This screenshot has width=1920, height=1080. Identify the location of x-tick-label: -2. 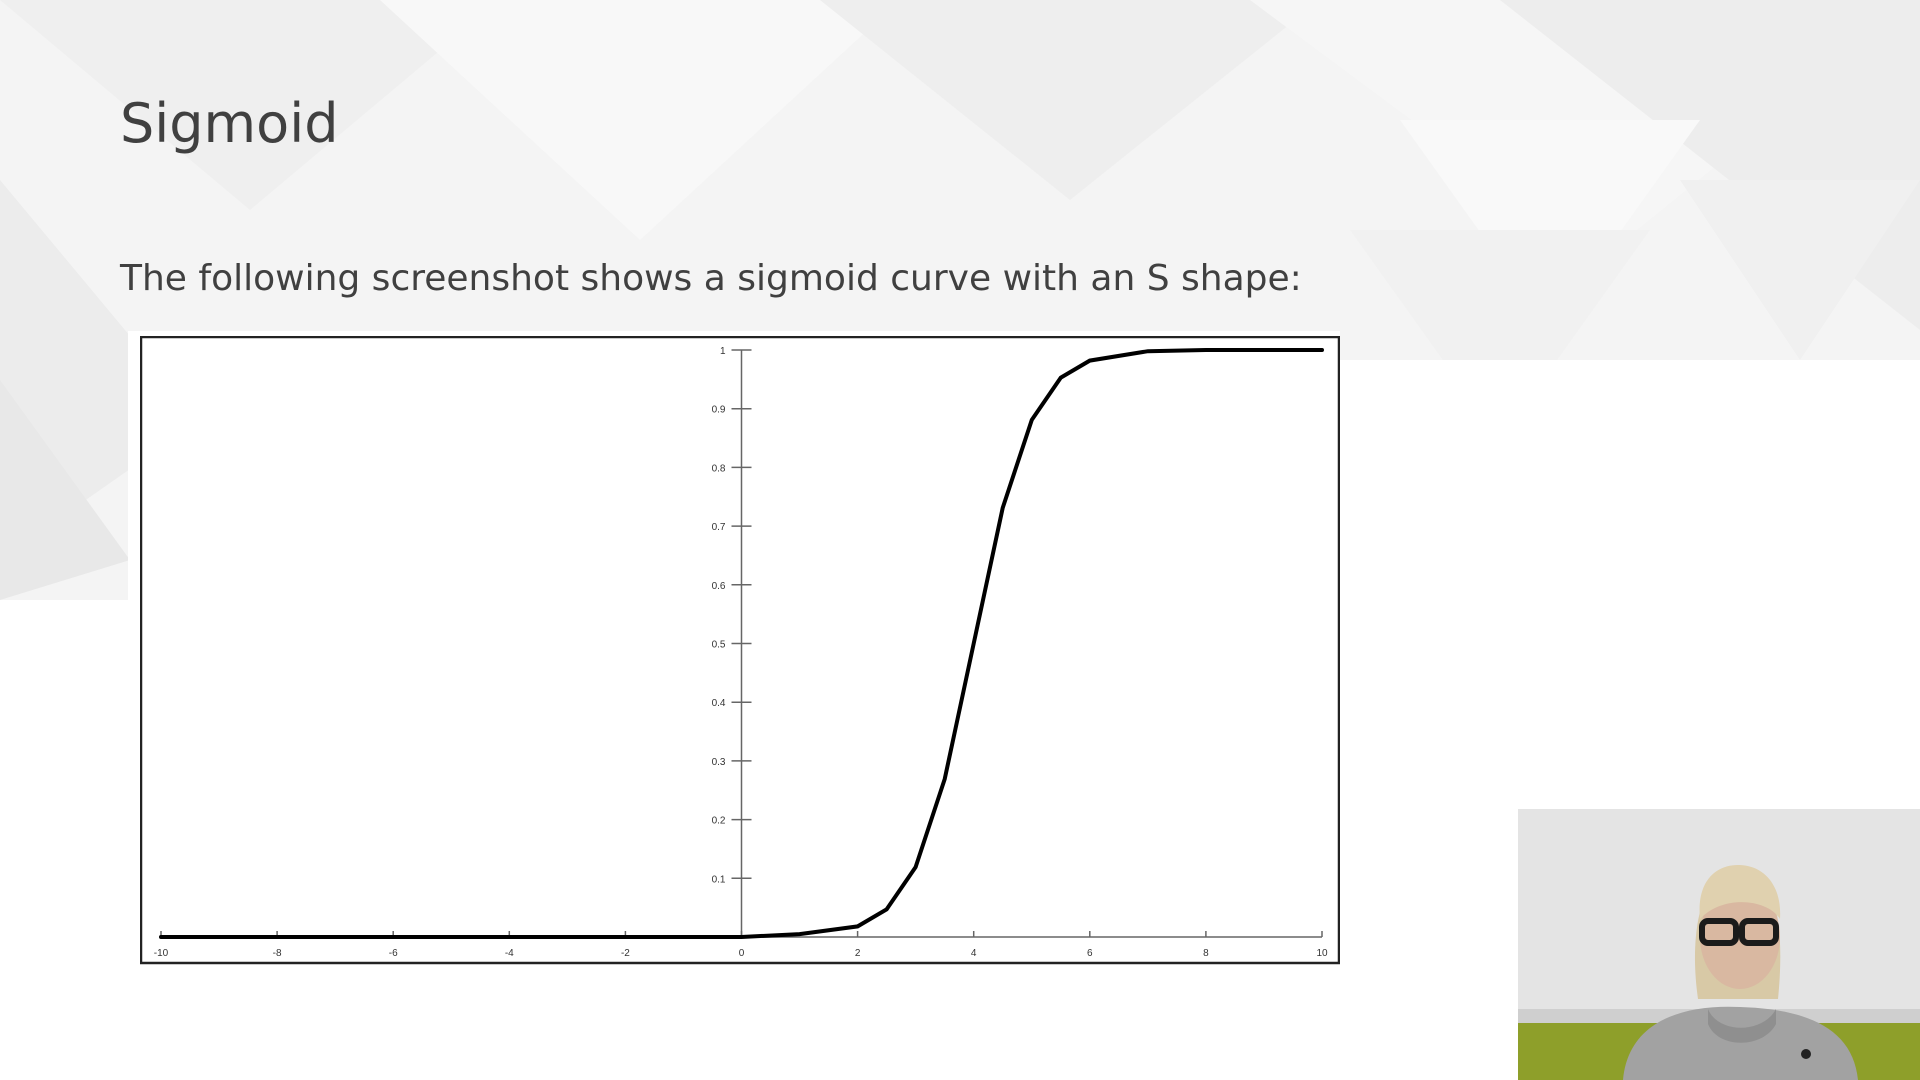
(625, 953).